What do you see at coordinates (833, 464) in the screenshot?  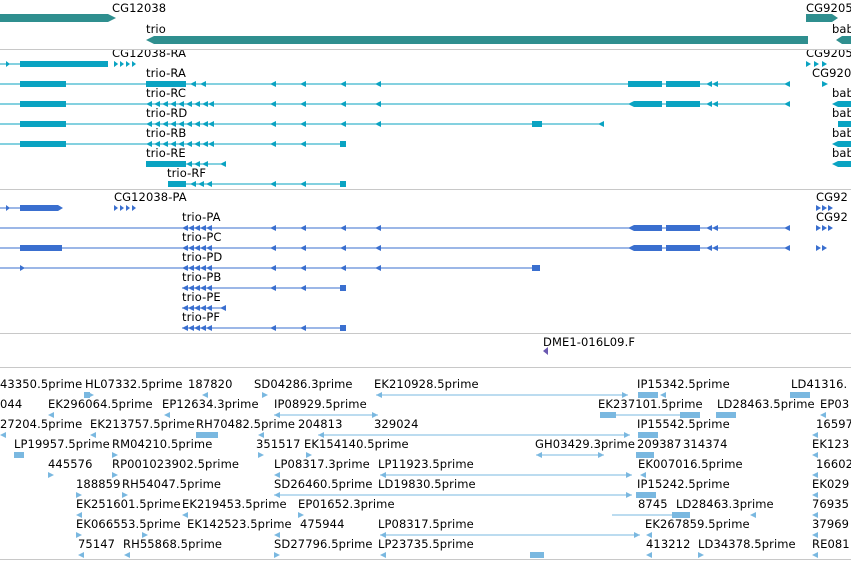 I see `est-label: 16602` at bounding box center [833, 464].